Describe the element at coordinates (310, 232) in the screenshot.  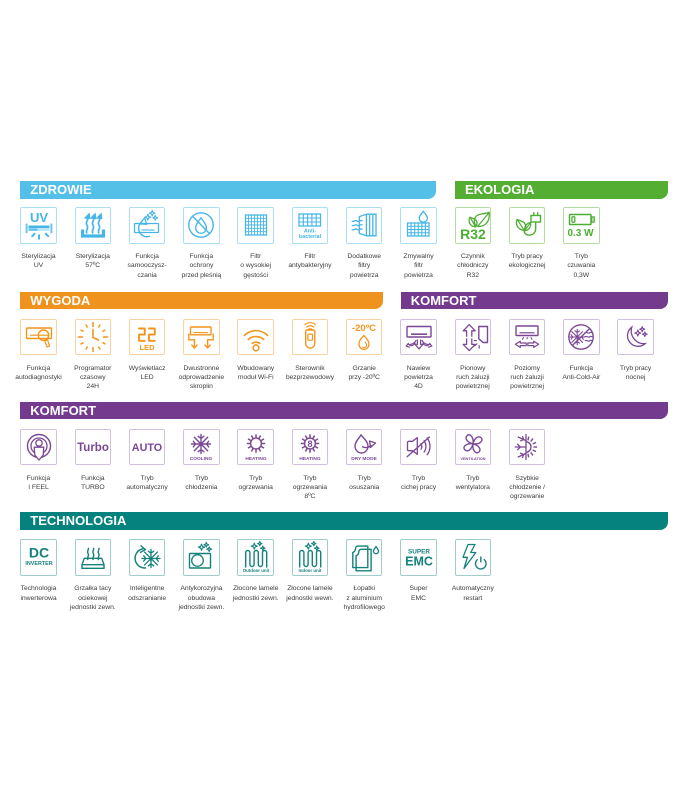
I see `svg-text: Anti-` at that location.